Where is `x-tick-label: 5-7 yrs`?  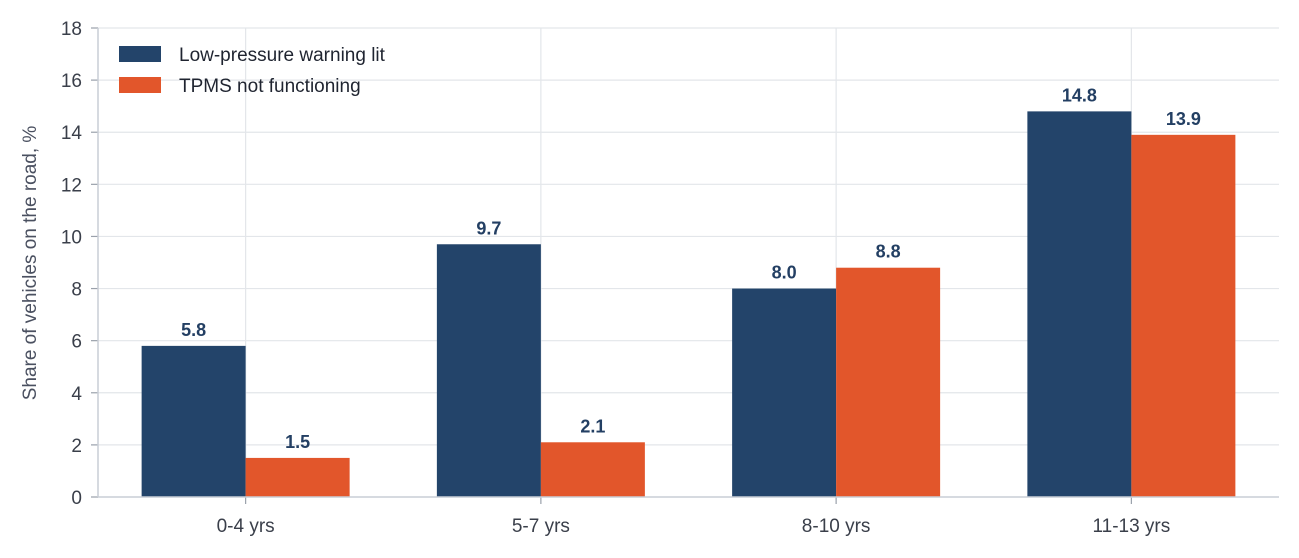 x-tick-label: 5-7 yrs is located at coordinates (541, 526).